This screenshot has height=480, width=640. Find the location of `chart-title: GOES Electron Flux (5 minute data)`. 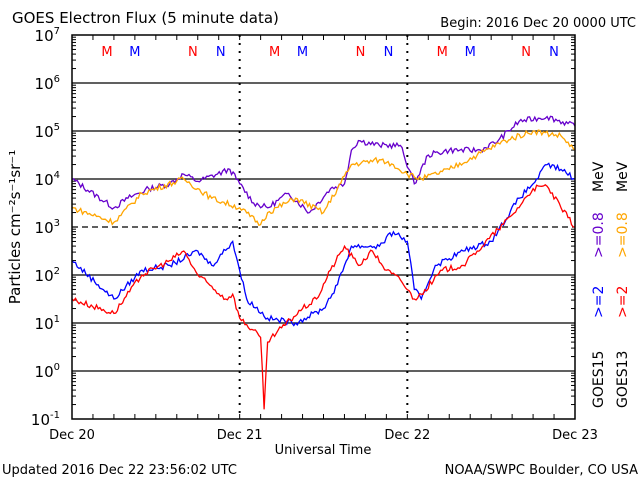

chart-title: GOES Electron Flux (5 minute data) is located at coordinates (145, 18).